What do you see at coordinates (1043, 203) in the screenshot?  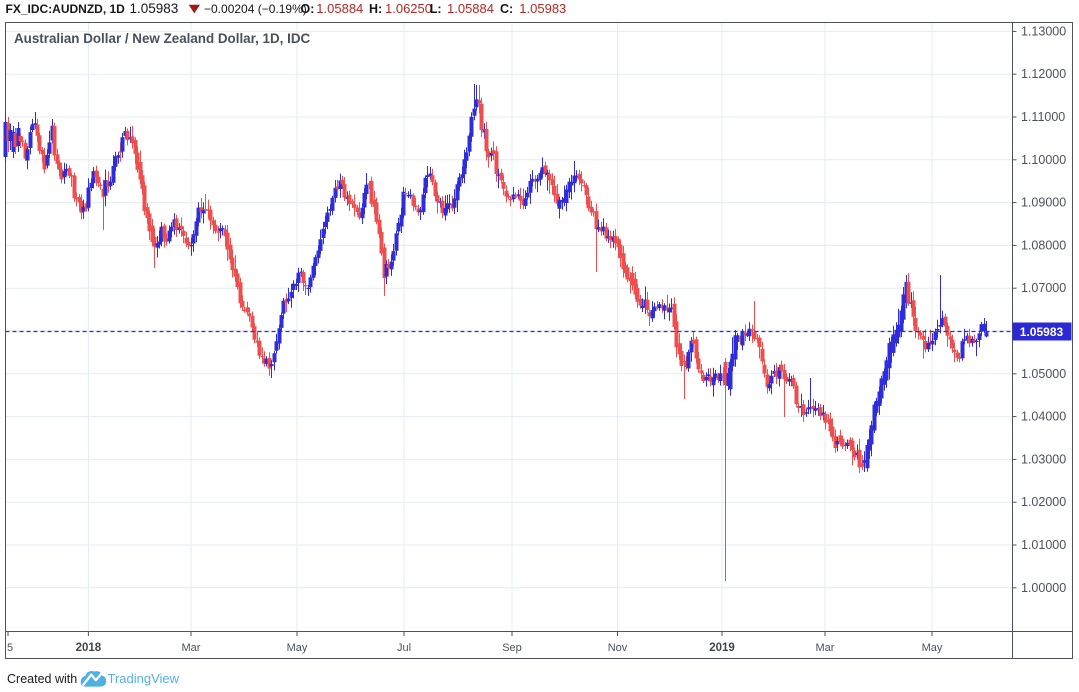 I see `svg-text: 1.09000` at bounding box center [1043, 203].